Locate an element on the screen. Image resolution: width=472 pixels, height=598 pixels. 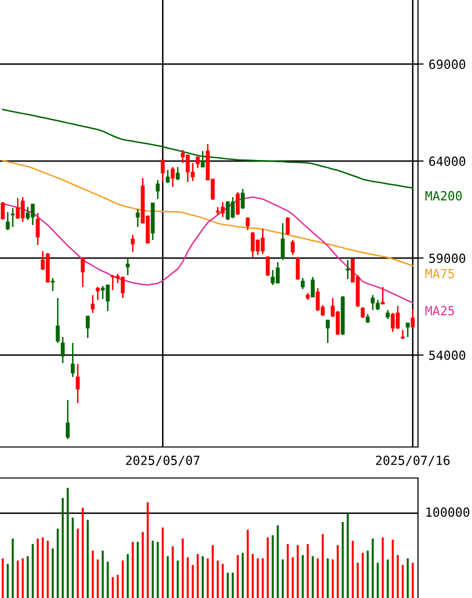
x-tick-label: 2025/07/16 is located at coordinates (413, 461).